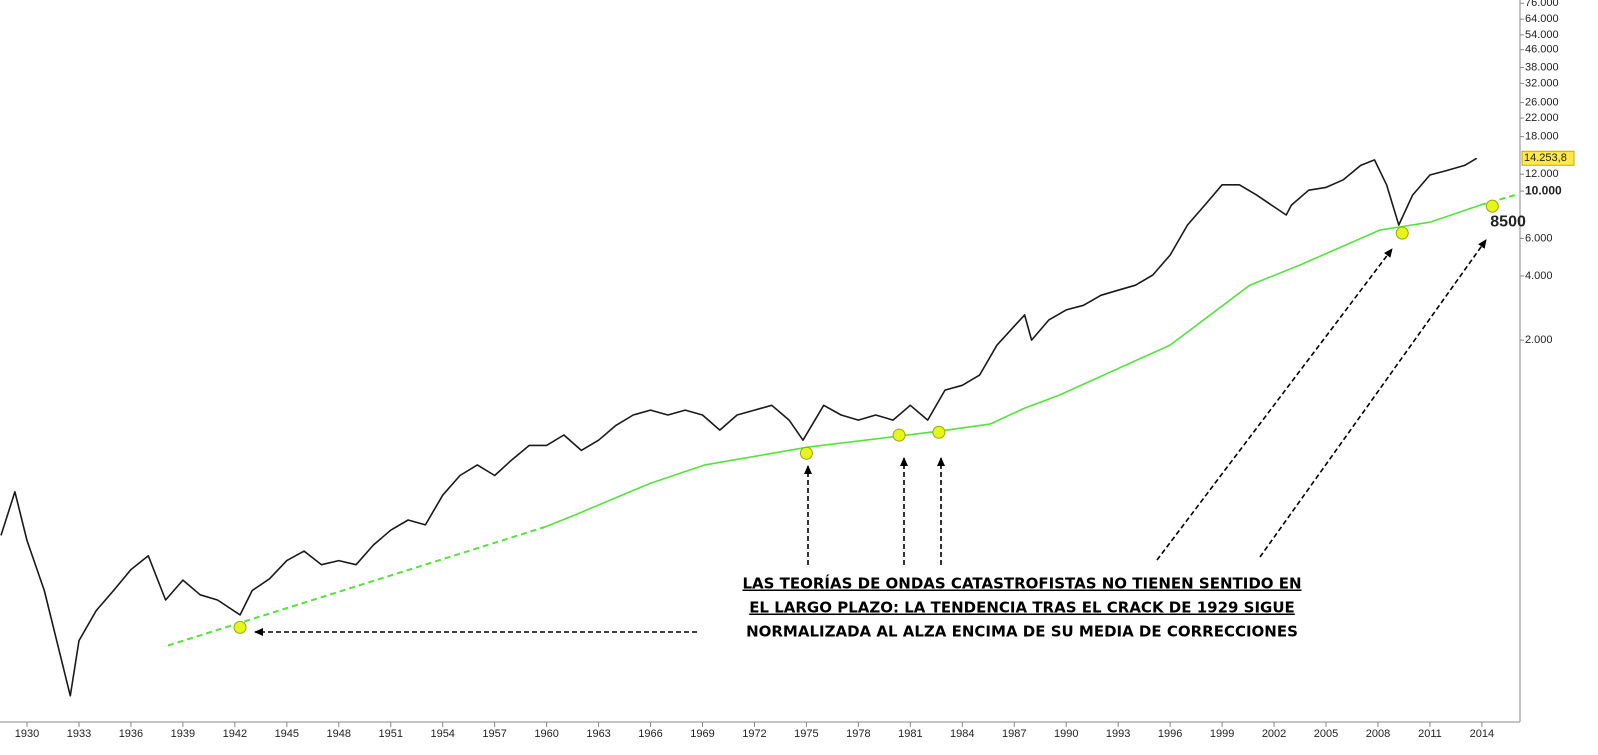  Describe the element at coordinates (79, 734) in the screenshot. I see `x-tick-label: 1933` at that location.